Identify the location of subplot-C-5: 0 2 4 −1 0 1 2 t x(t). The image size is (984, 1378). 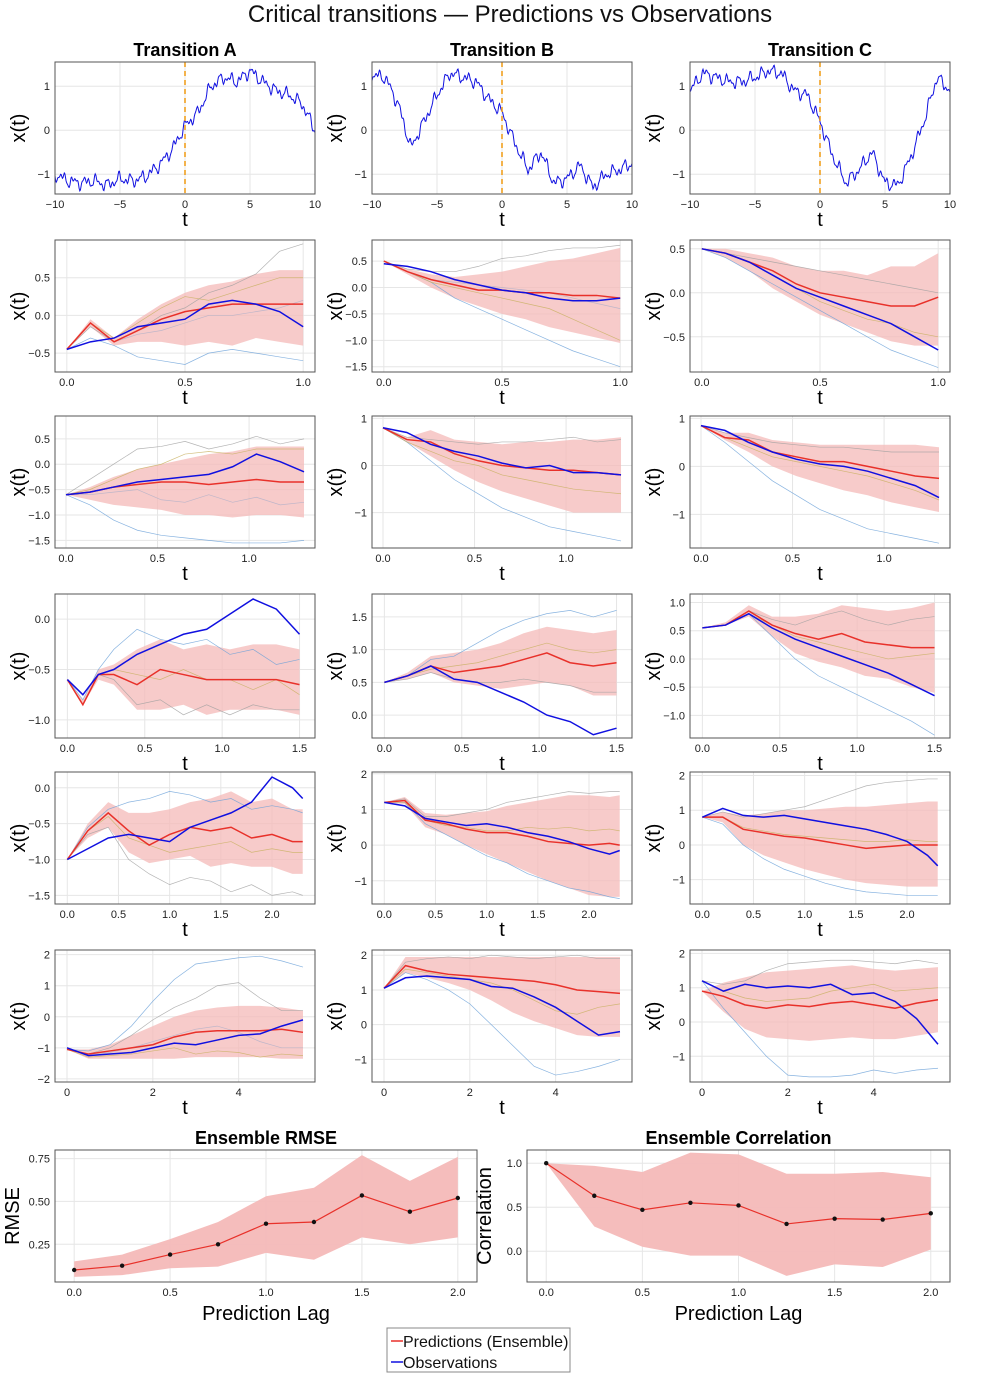
(797, 1033).